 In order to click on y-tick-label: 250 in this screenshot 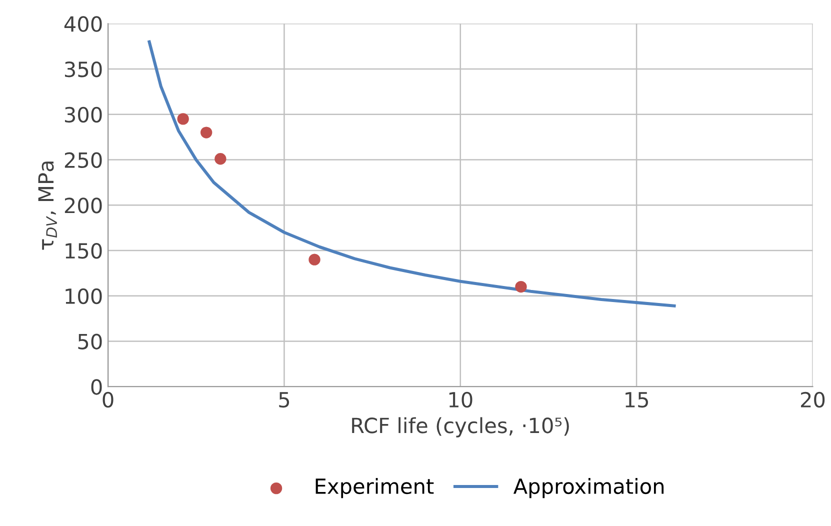, I will do `click(83, 160)`.